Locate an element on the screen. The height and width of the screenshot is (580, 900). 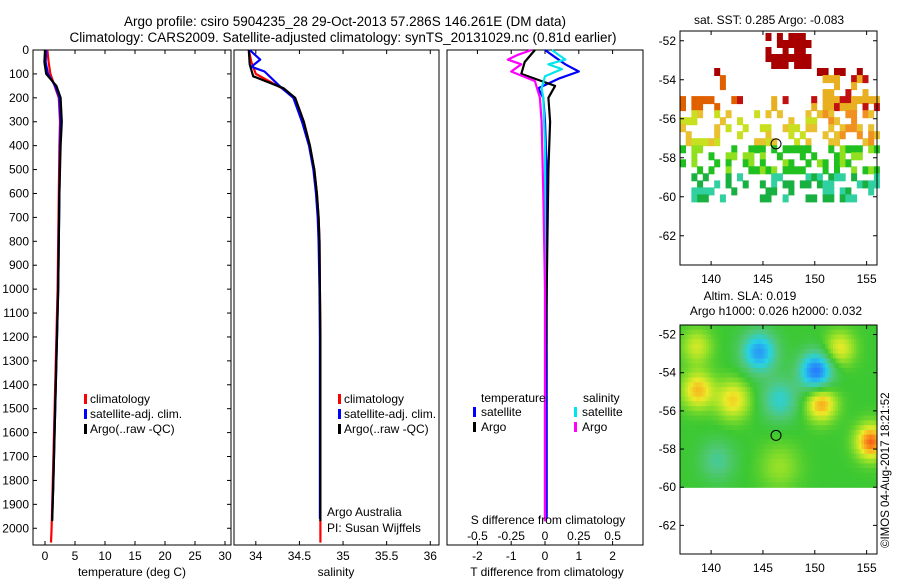
depth-tick-label: 1900 is located at coordinates (15, 504).